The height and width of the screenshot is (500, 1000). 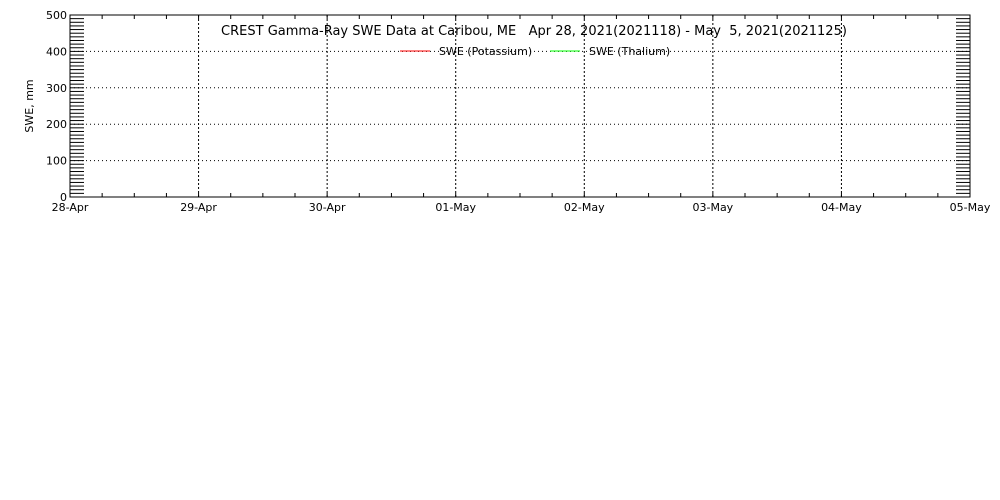 I want to click on y-axis-label: SWE, mm, so click(x=29, y=105).